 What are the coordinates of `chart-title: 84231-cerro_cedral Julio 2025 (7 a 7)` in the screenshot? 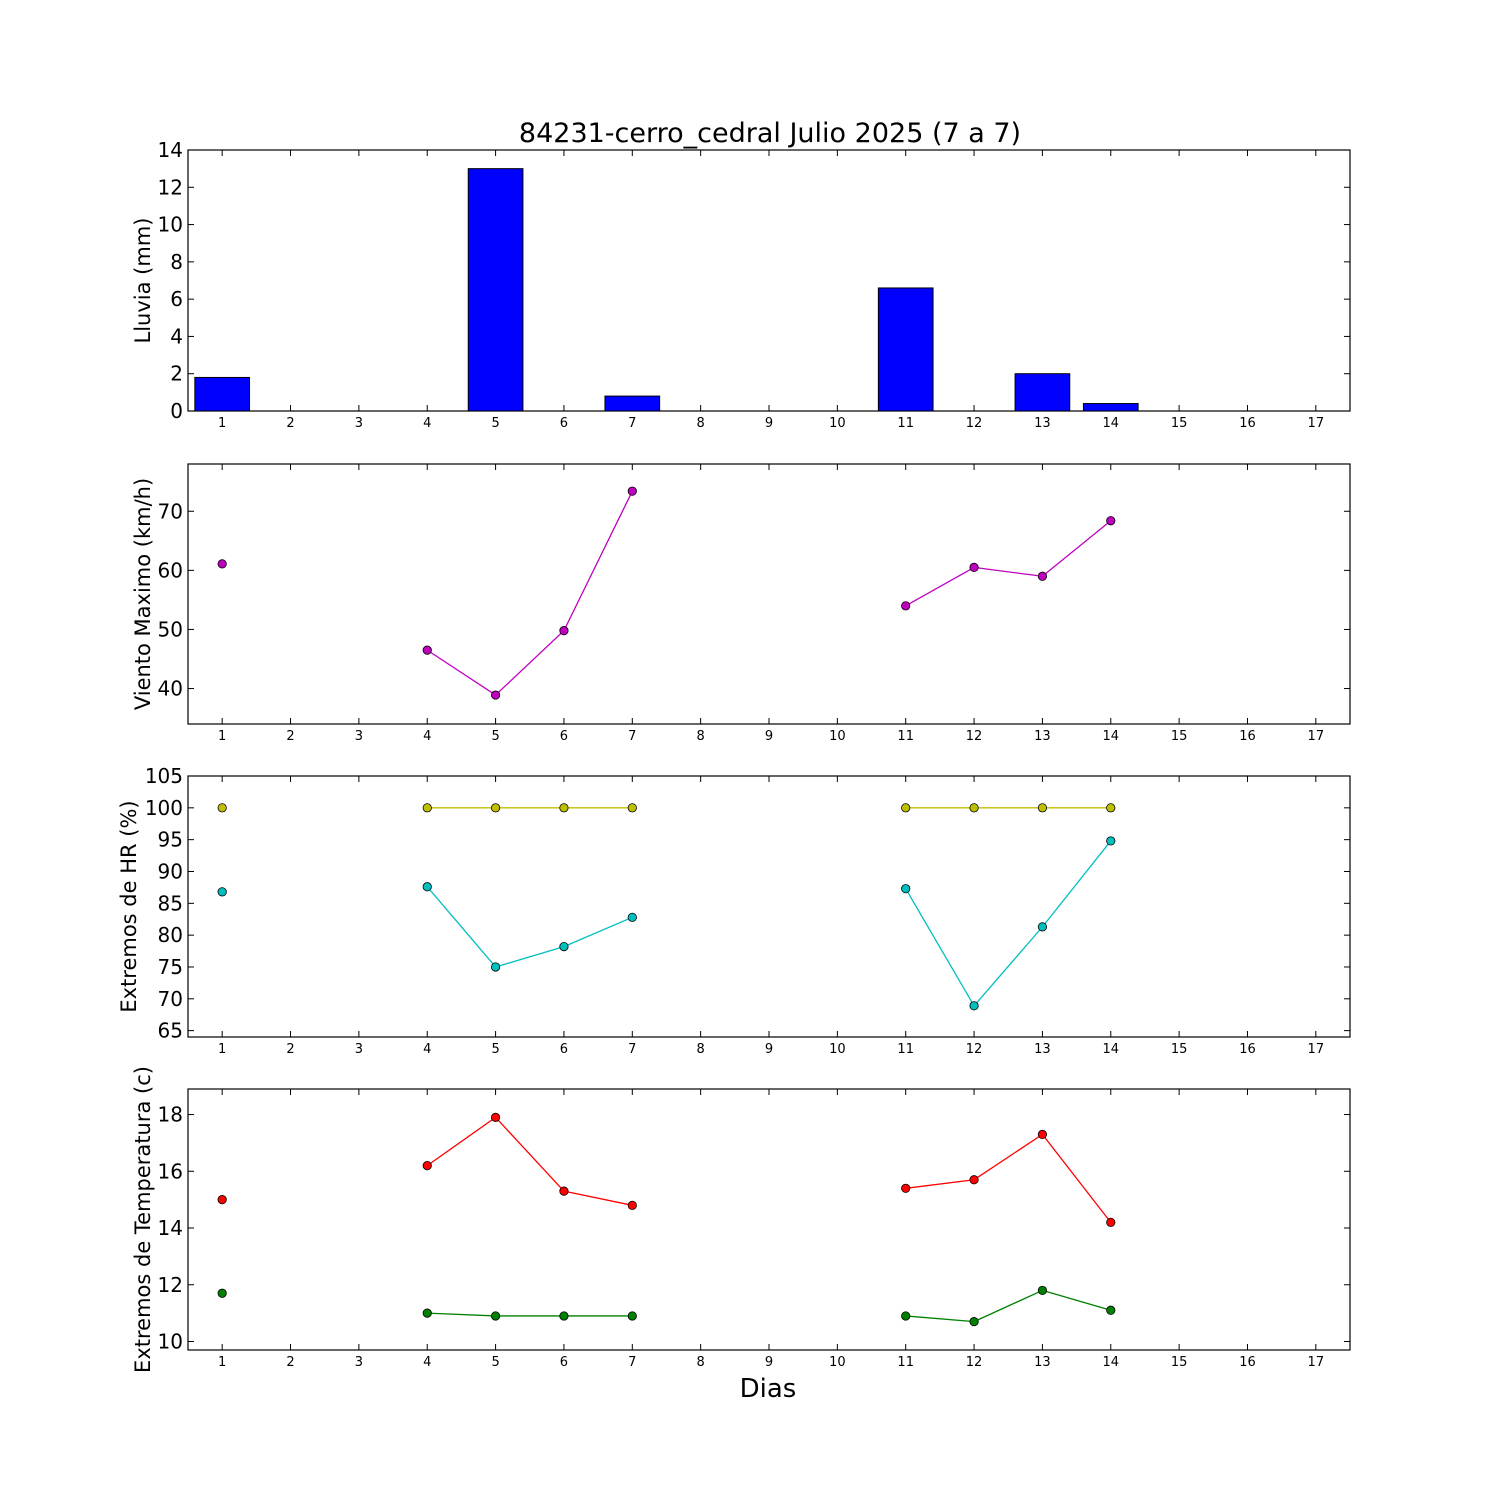 It's located at (770, 133).